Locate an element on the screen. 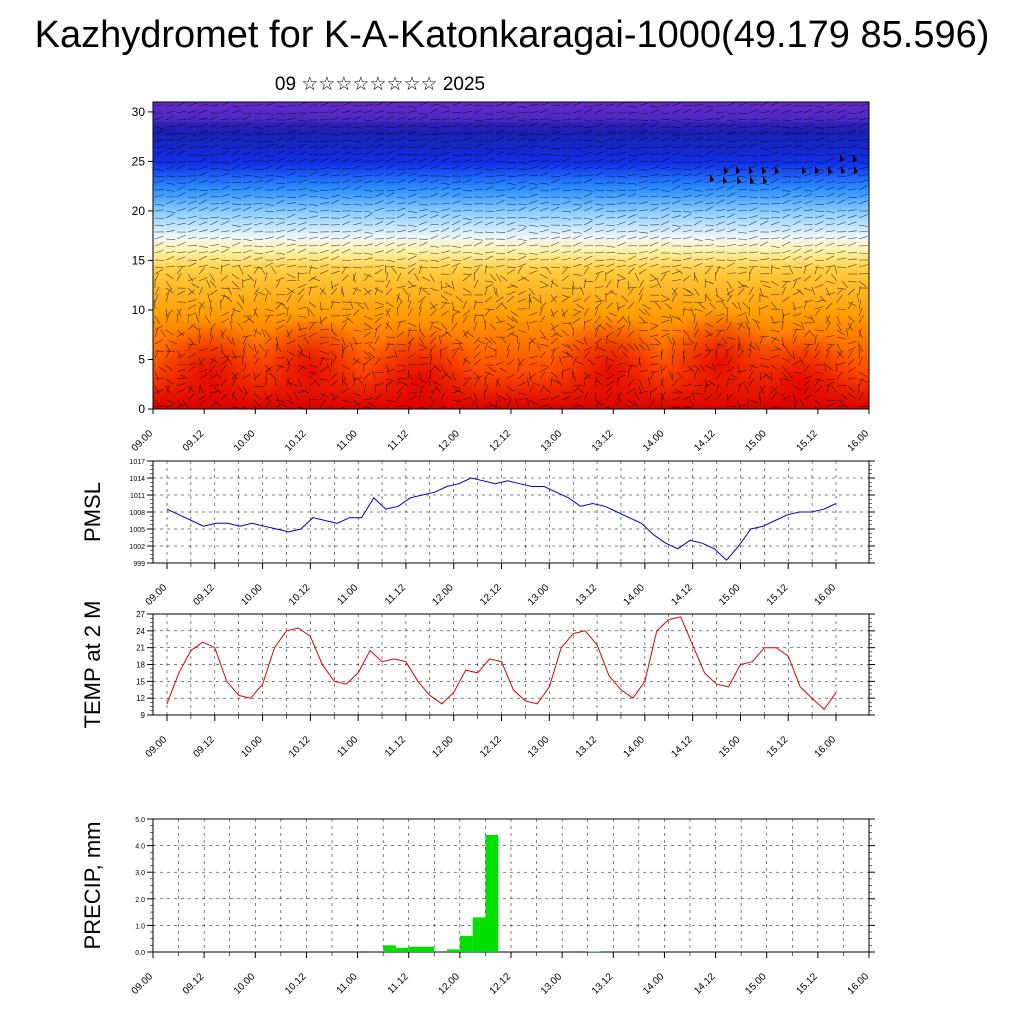  precip-xtick-label: 15.12 is located at coordinates (808, 984).